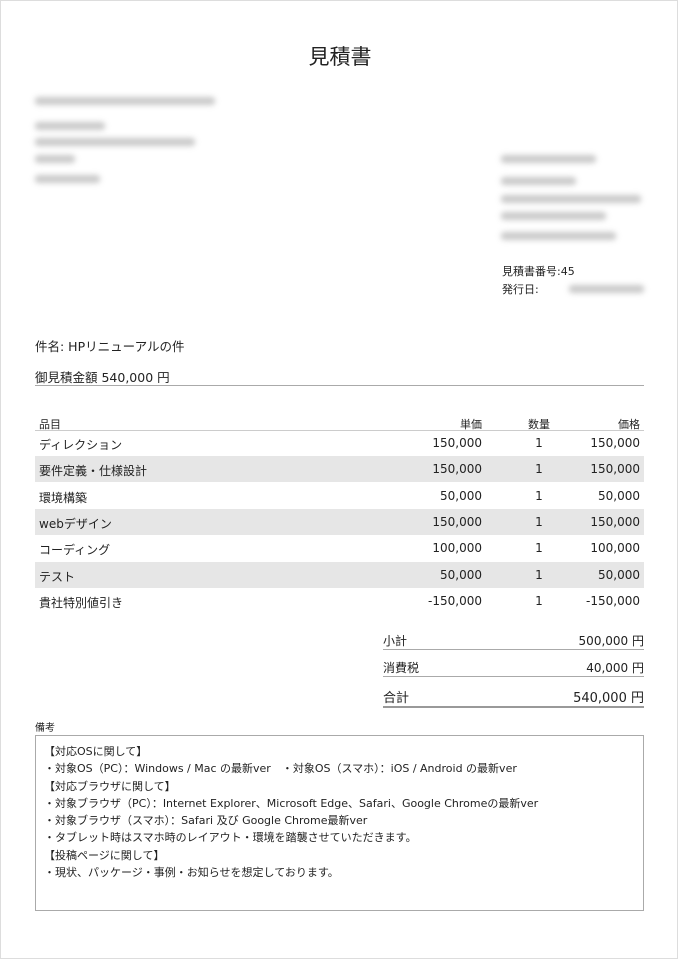 The height and width of the screenshot is (959, 678). Describe the element at coordinates (339, 574) in the screenshot. I see `table-row: テスト 50,000 1 50,000` at that location.